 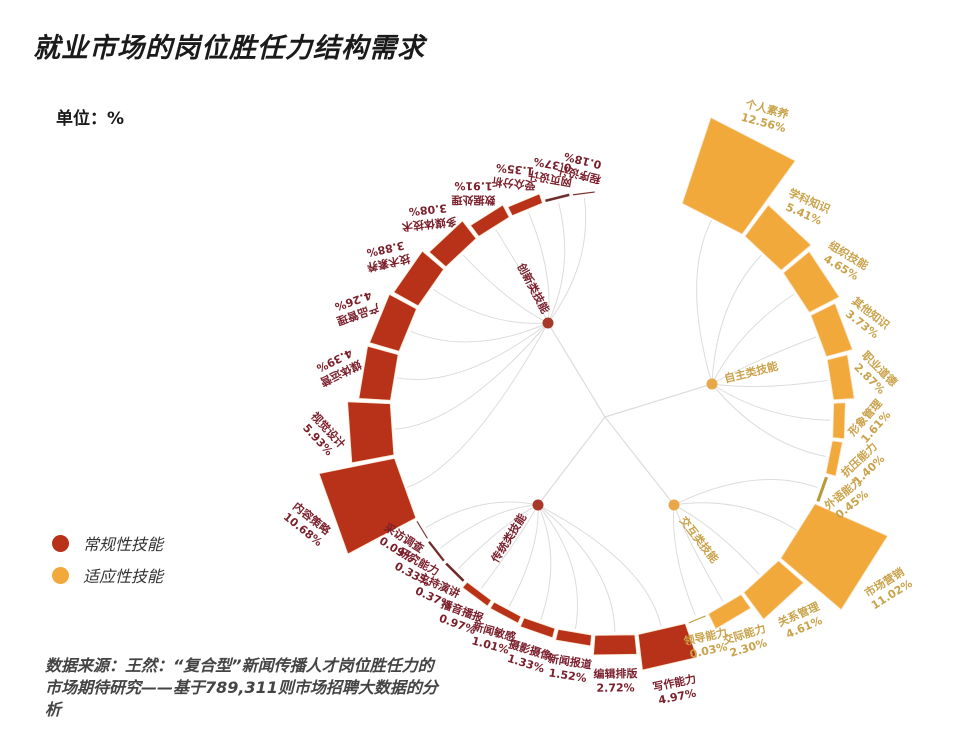 What do you see at coordinates (477, 594) in the screenshot?
I see `bar-播音播报` at bounding box center [477, 594].